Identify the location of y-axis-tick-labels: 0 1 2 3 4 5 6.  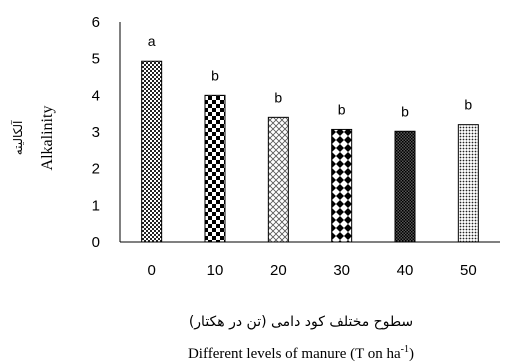
(96, 132).